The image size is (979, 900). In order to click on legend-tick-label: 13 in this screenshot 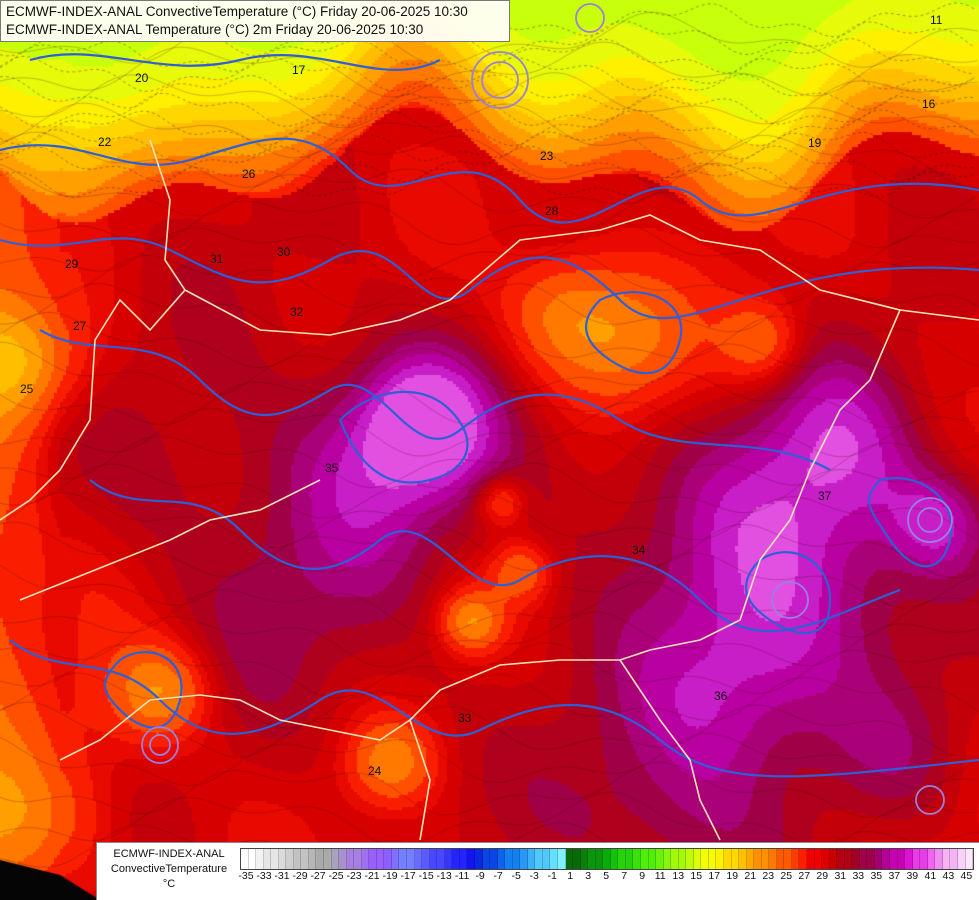, I will do `click(678, 876)`.